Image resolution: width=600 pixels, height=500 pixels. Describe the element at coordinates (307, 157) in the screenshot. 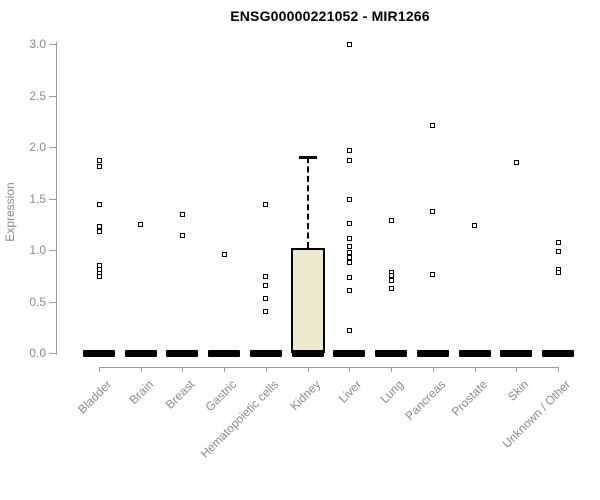

I see `whisker-cap` at that location.